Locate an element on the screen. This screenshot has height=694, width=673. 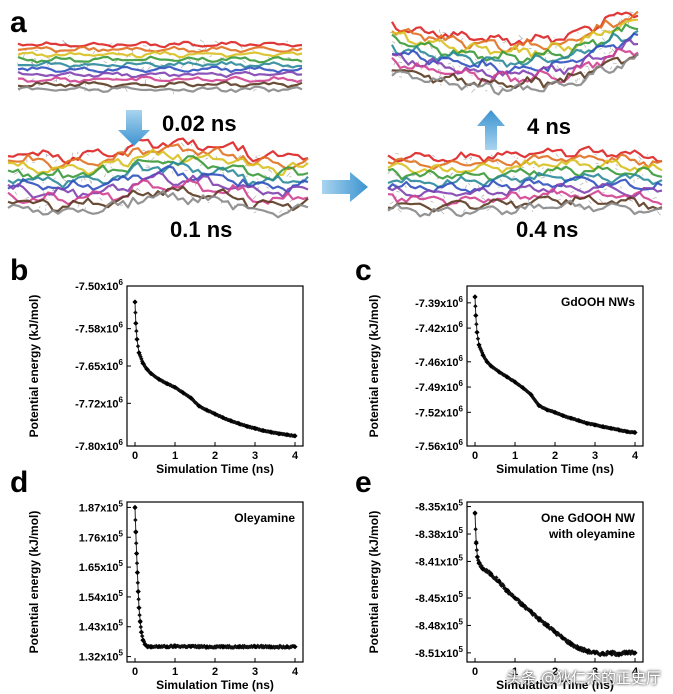
y-tick-label: -7.65x10⁶ is located at coordinates (99, 365).